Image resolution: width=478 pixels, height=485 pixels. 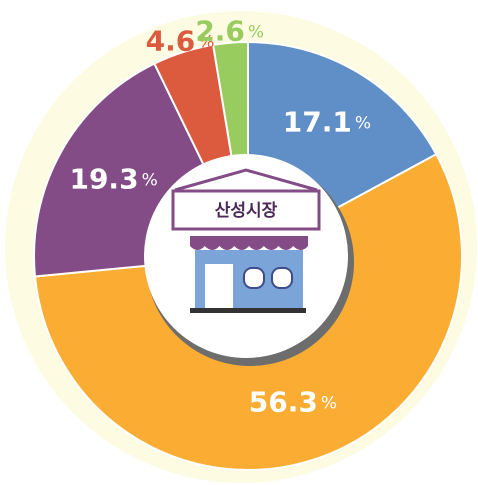 I want to click on center-label: 산성시장, so click(x=246, y=211).